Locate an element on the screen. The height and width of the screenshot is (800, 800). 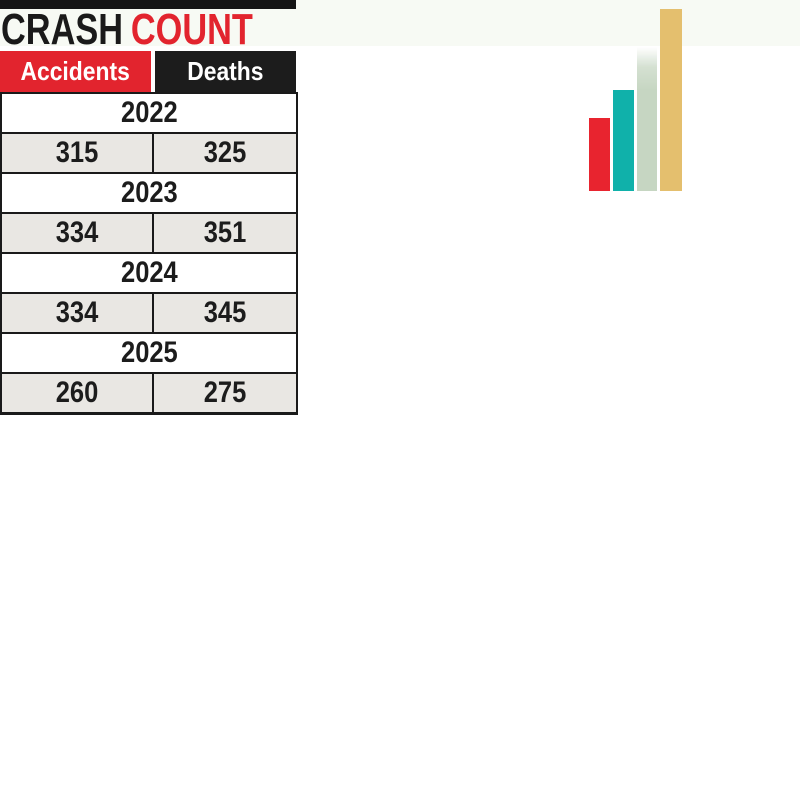
year-row: 2025 is located at coordinates (149, 353).